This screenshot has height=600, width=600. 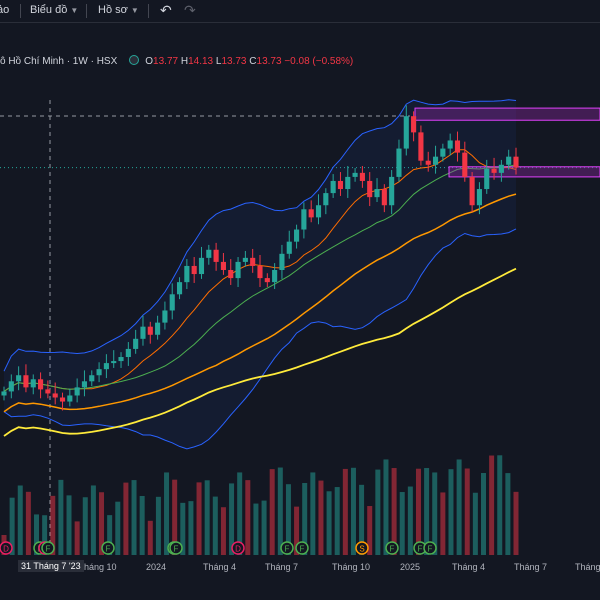 I want to click on event-marker-label: S, so click(x=361, y=549).